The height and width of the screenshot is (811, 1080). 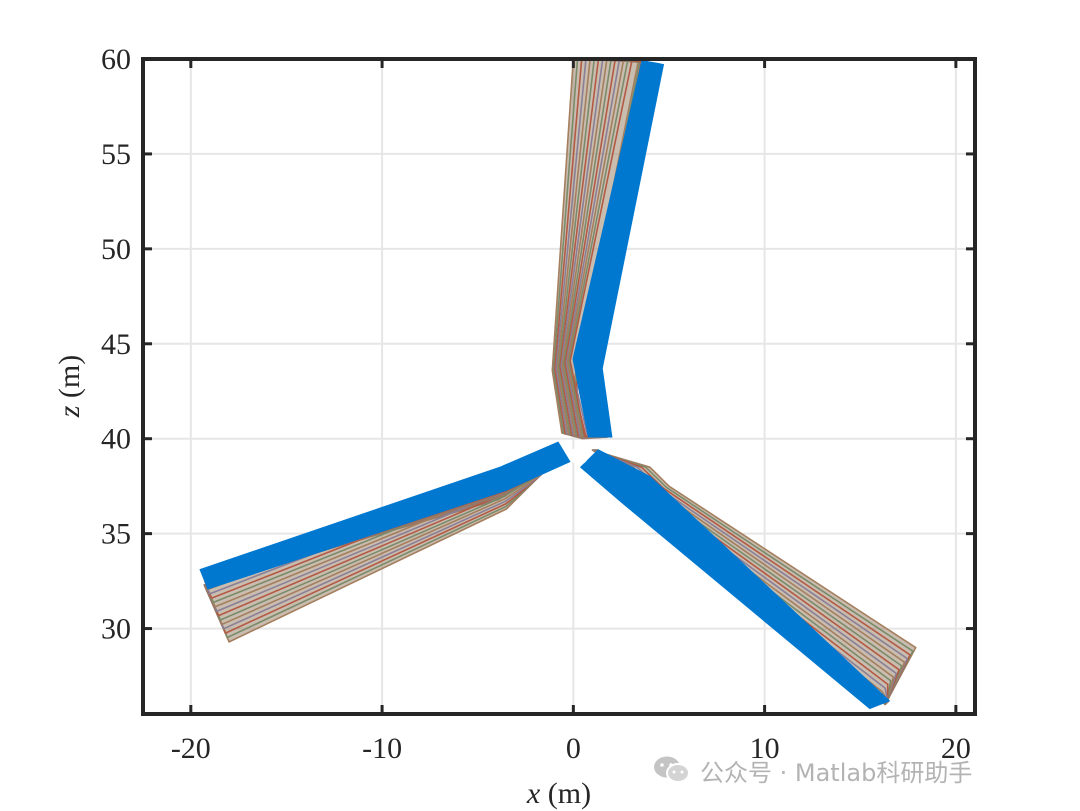 I want to click on x-tick-label: 20, so click(x=956, y=748).